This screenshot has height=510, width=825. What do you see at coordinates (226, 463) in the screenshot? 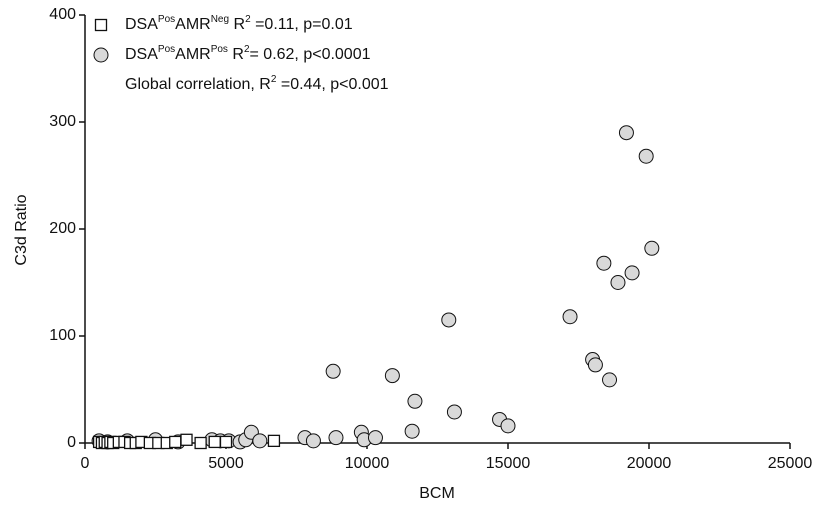
I see `x-tick-label: 5000` at bounding box center [226, 463].